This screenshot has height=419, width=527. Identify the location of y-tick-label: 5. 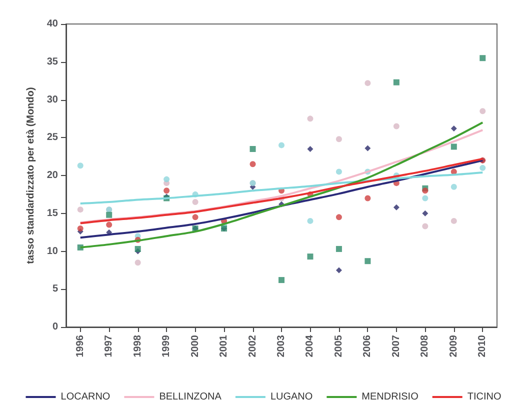
(55, 289).